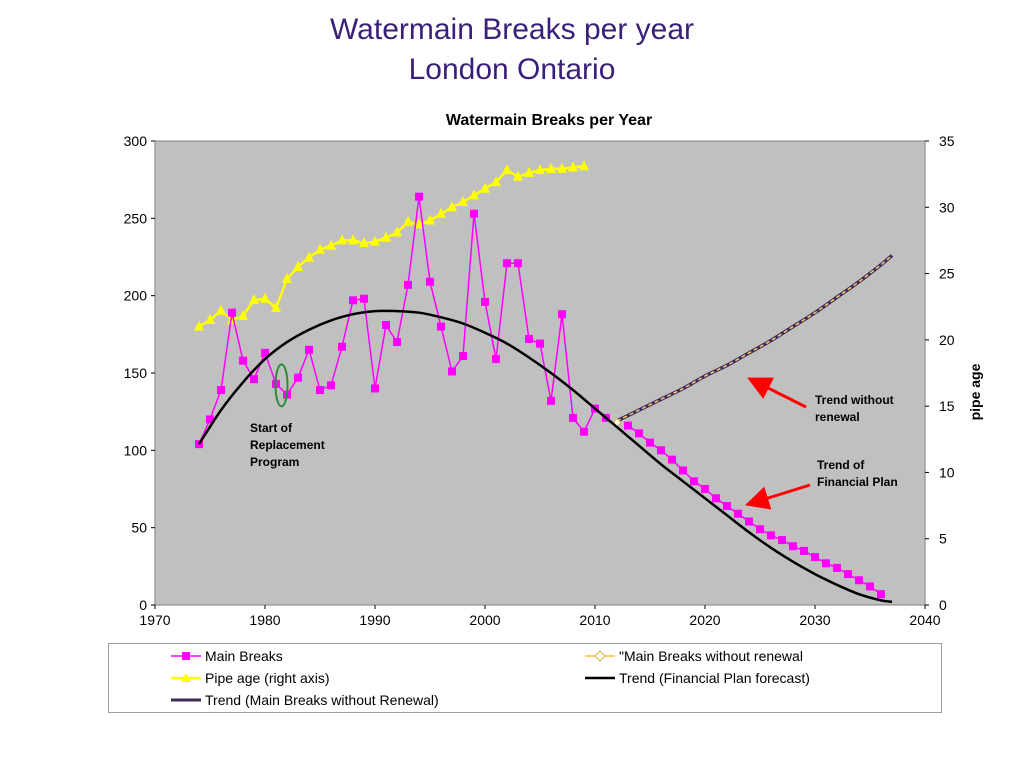 This screenshot has height=768, width=1024. What do you see at coordinates (777, 496) in the screenshot?
I see `arrow-trend-financial` at bounding box center [777, 496].